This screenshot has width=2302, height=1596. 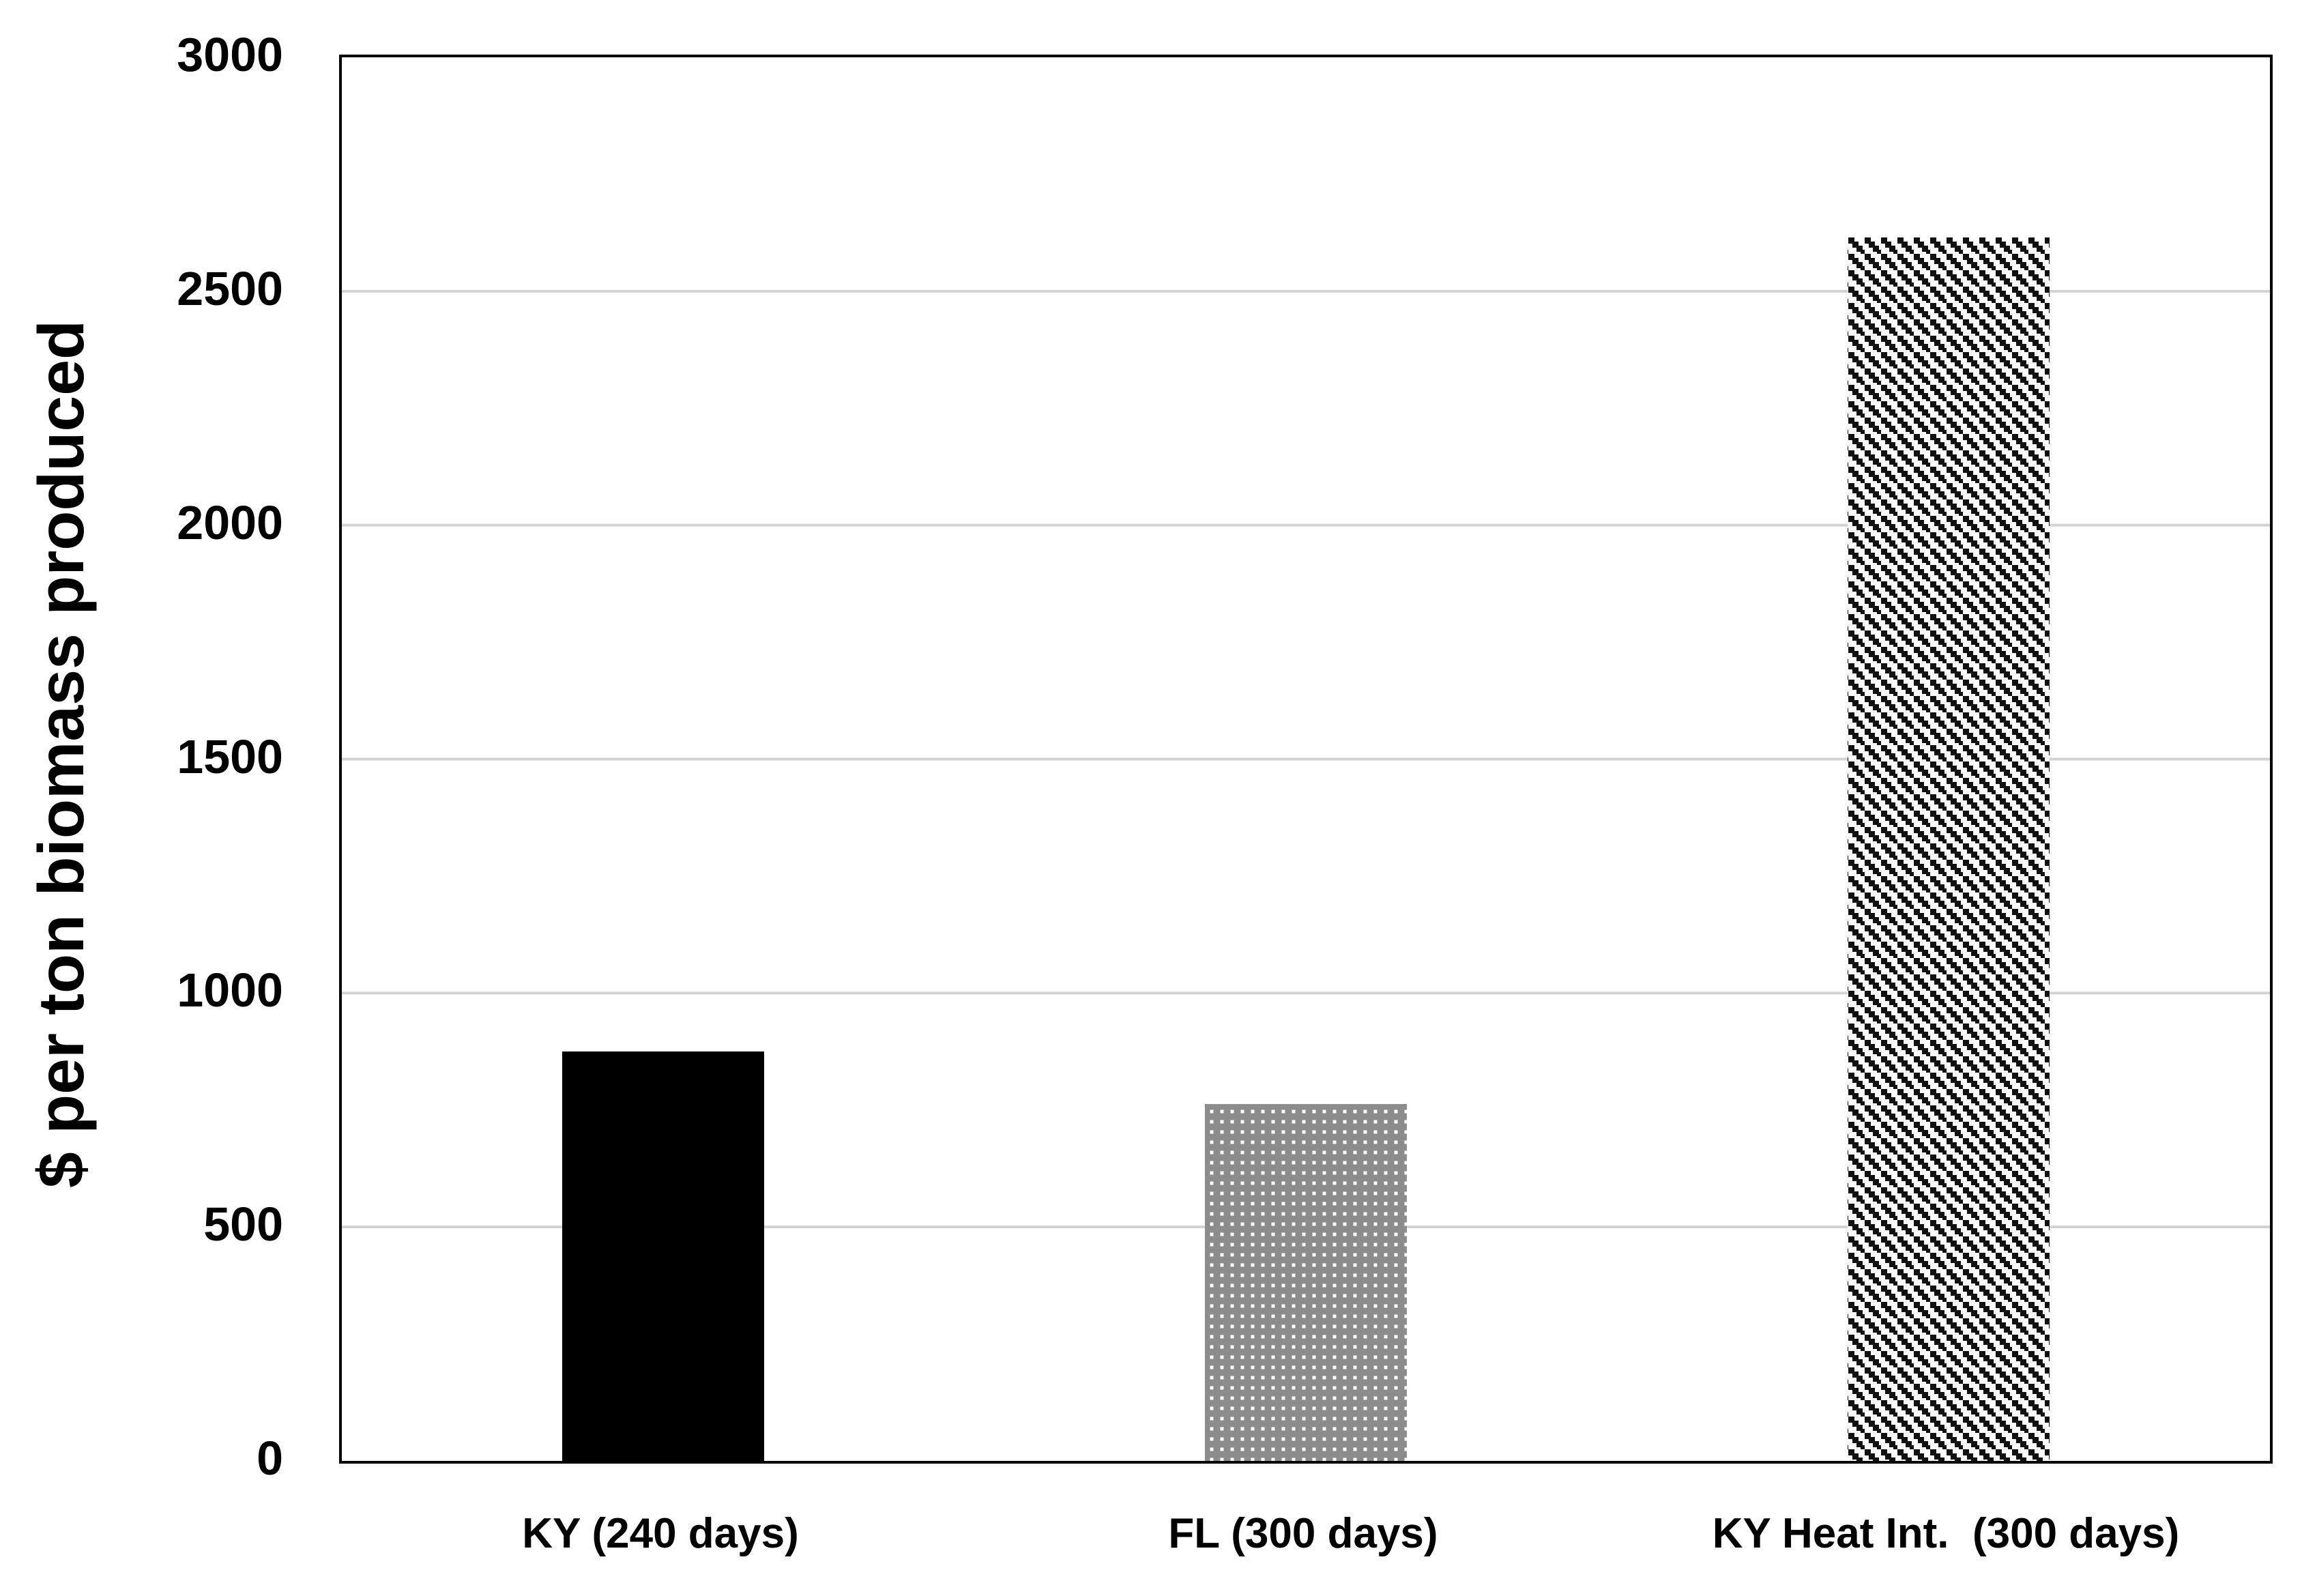 I want to click on y-tick-label-1500: 1500, so click(x=230, y=756).